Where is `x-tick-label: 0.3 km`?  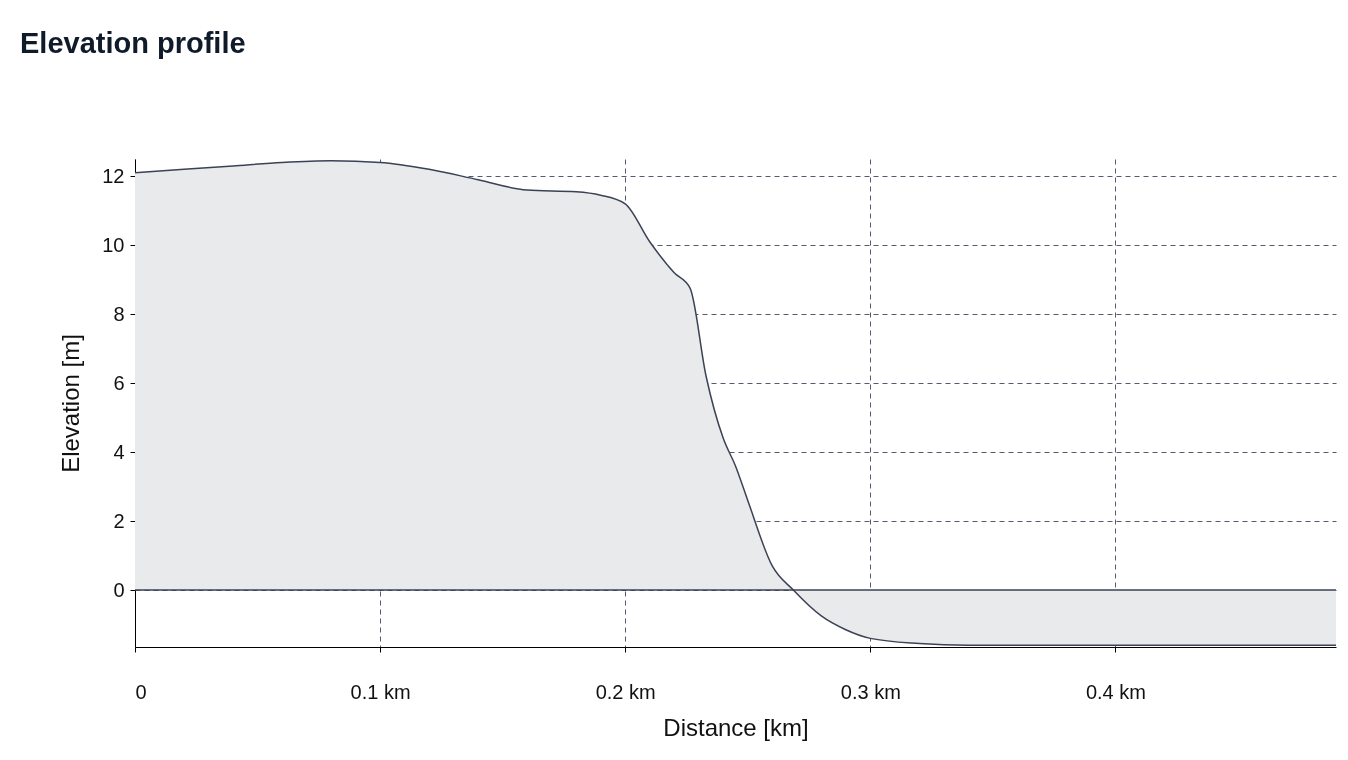
x-tick-label: 0.3 km is located at coordinates (870, 691).